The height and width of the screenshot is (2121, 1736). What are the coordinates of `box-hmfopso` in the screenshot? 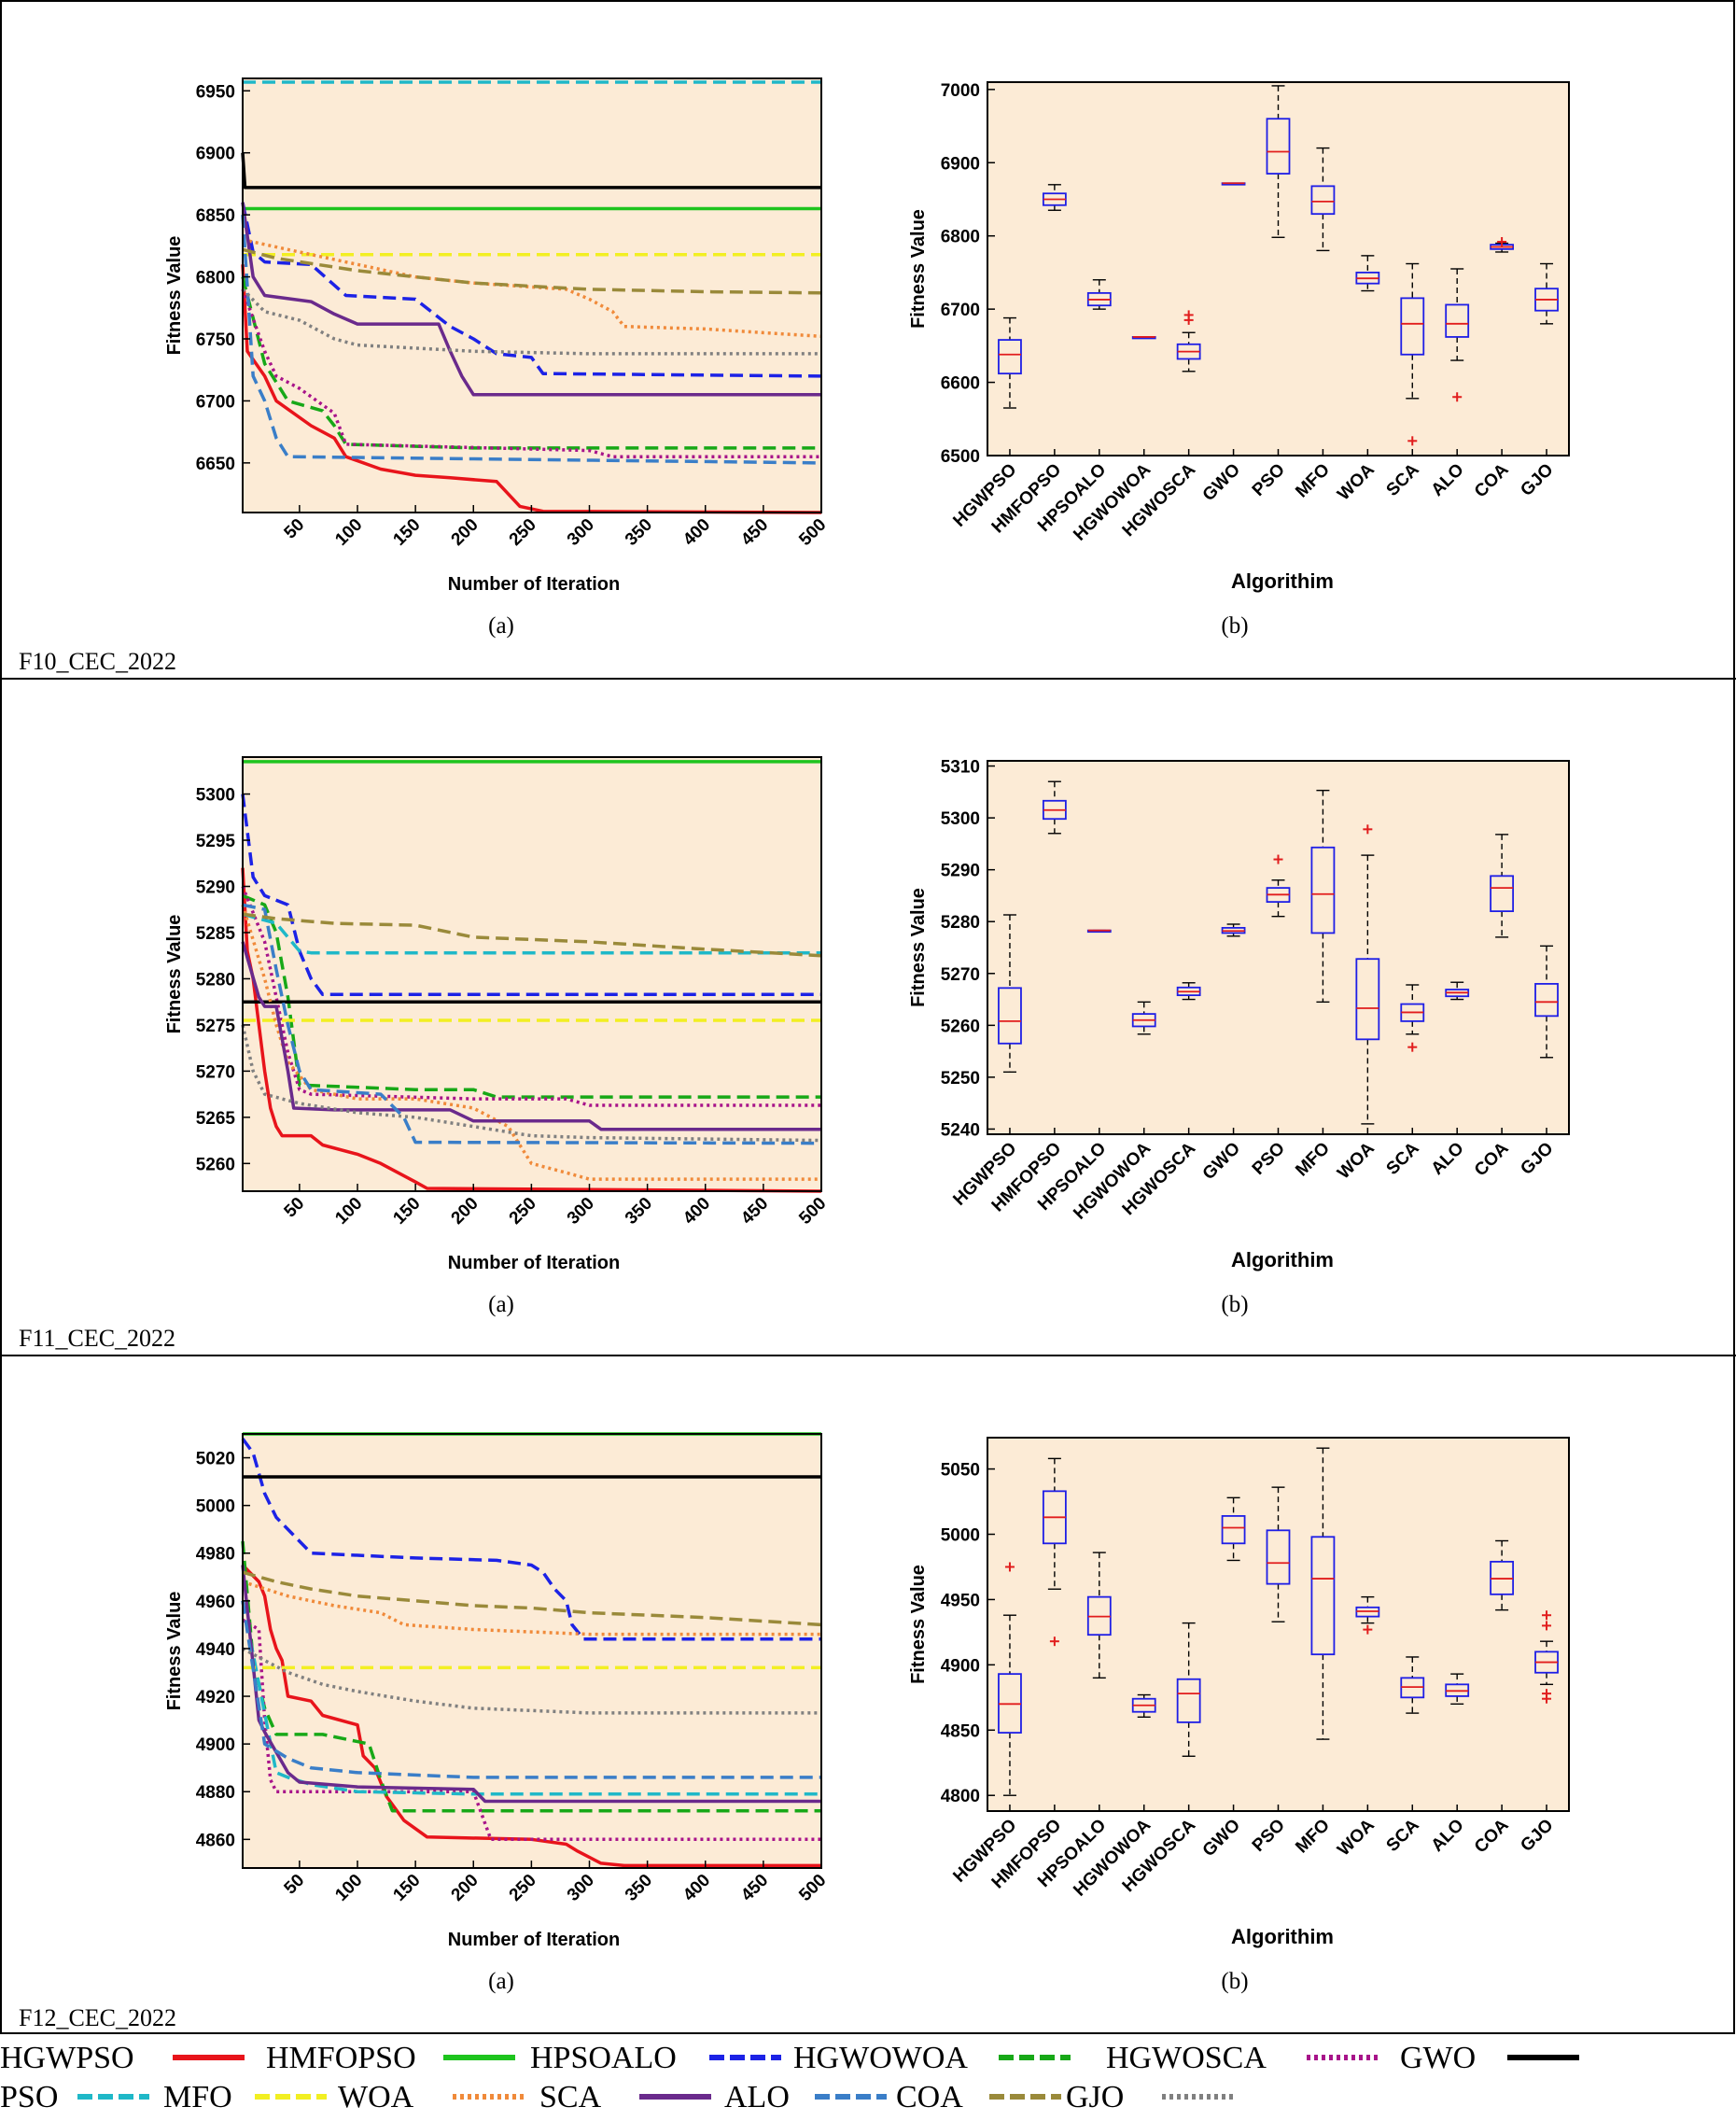 It's located at (1054, 1552).